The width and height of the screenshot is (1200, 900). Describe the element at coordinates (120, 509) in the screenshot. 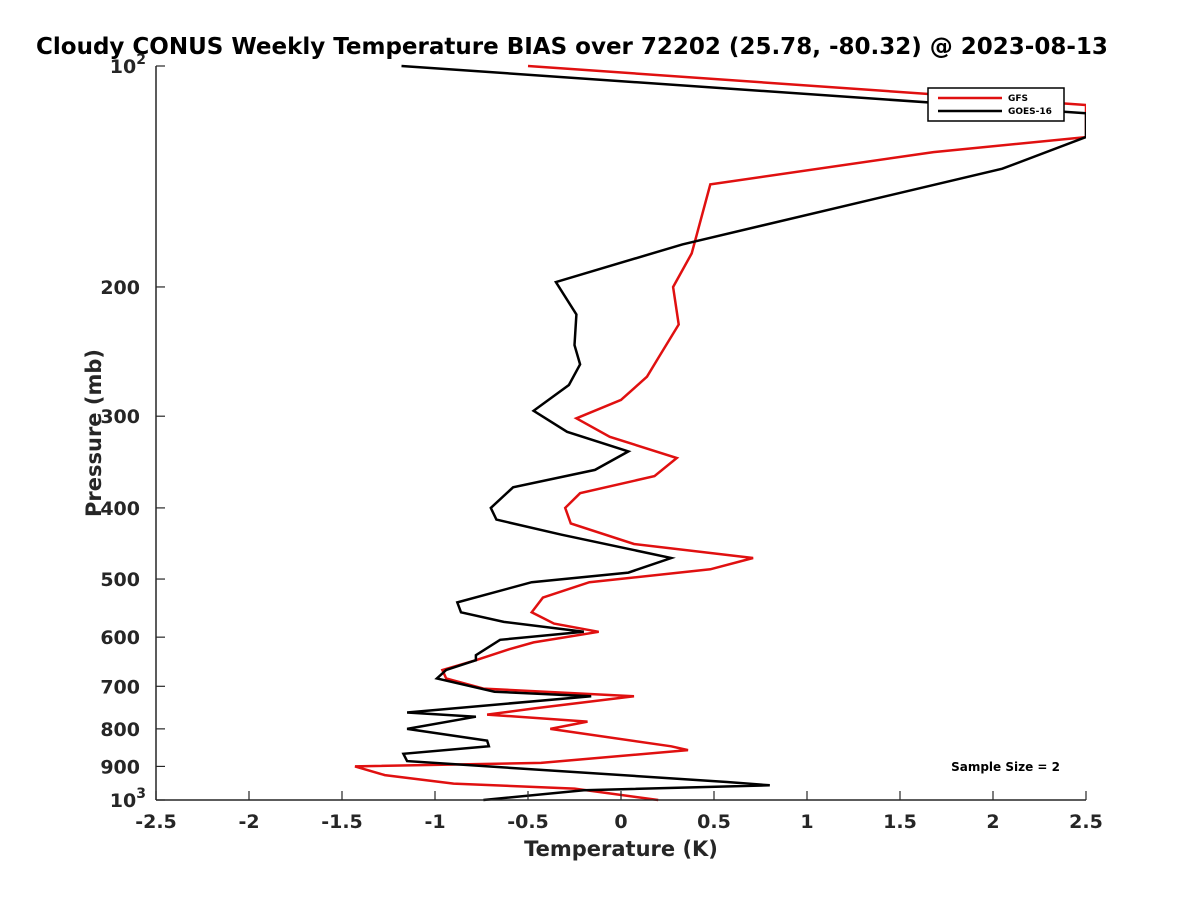

I see `y-tick-label: 400` at that location.